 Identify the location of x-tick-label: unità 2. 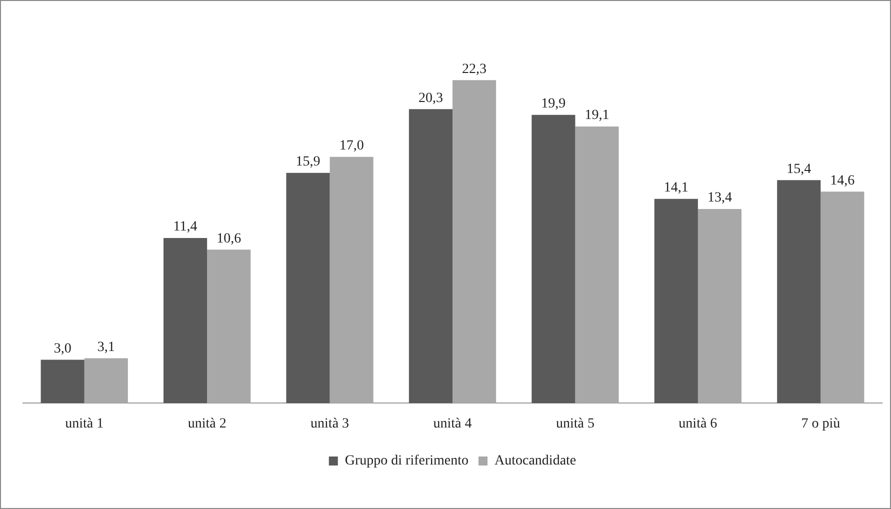
(207, 424).